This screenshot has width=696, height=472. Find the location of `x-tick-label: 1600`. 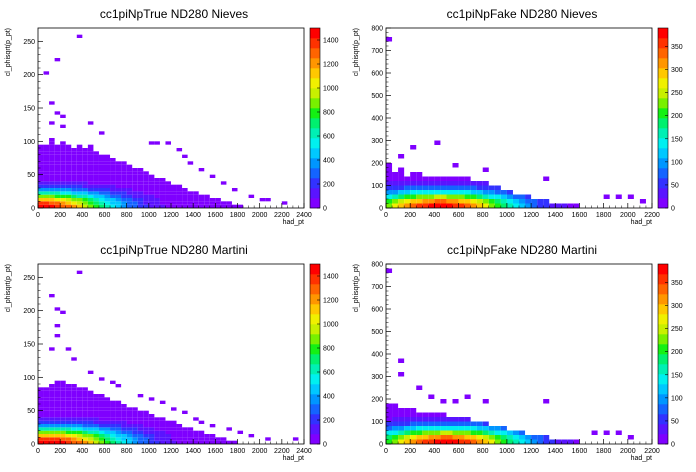

x-tick-label: 1600 is located at coordinates (216, 451).